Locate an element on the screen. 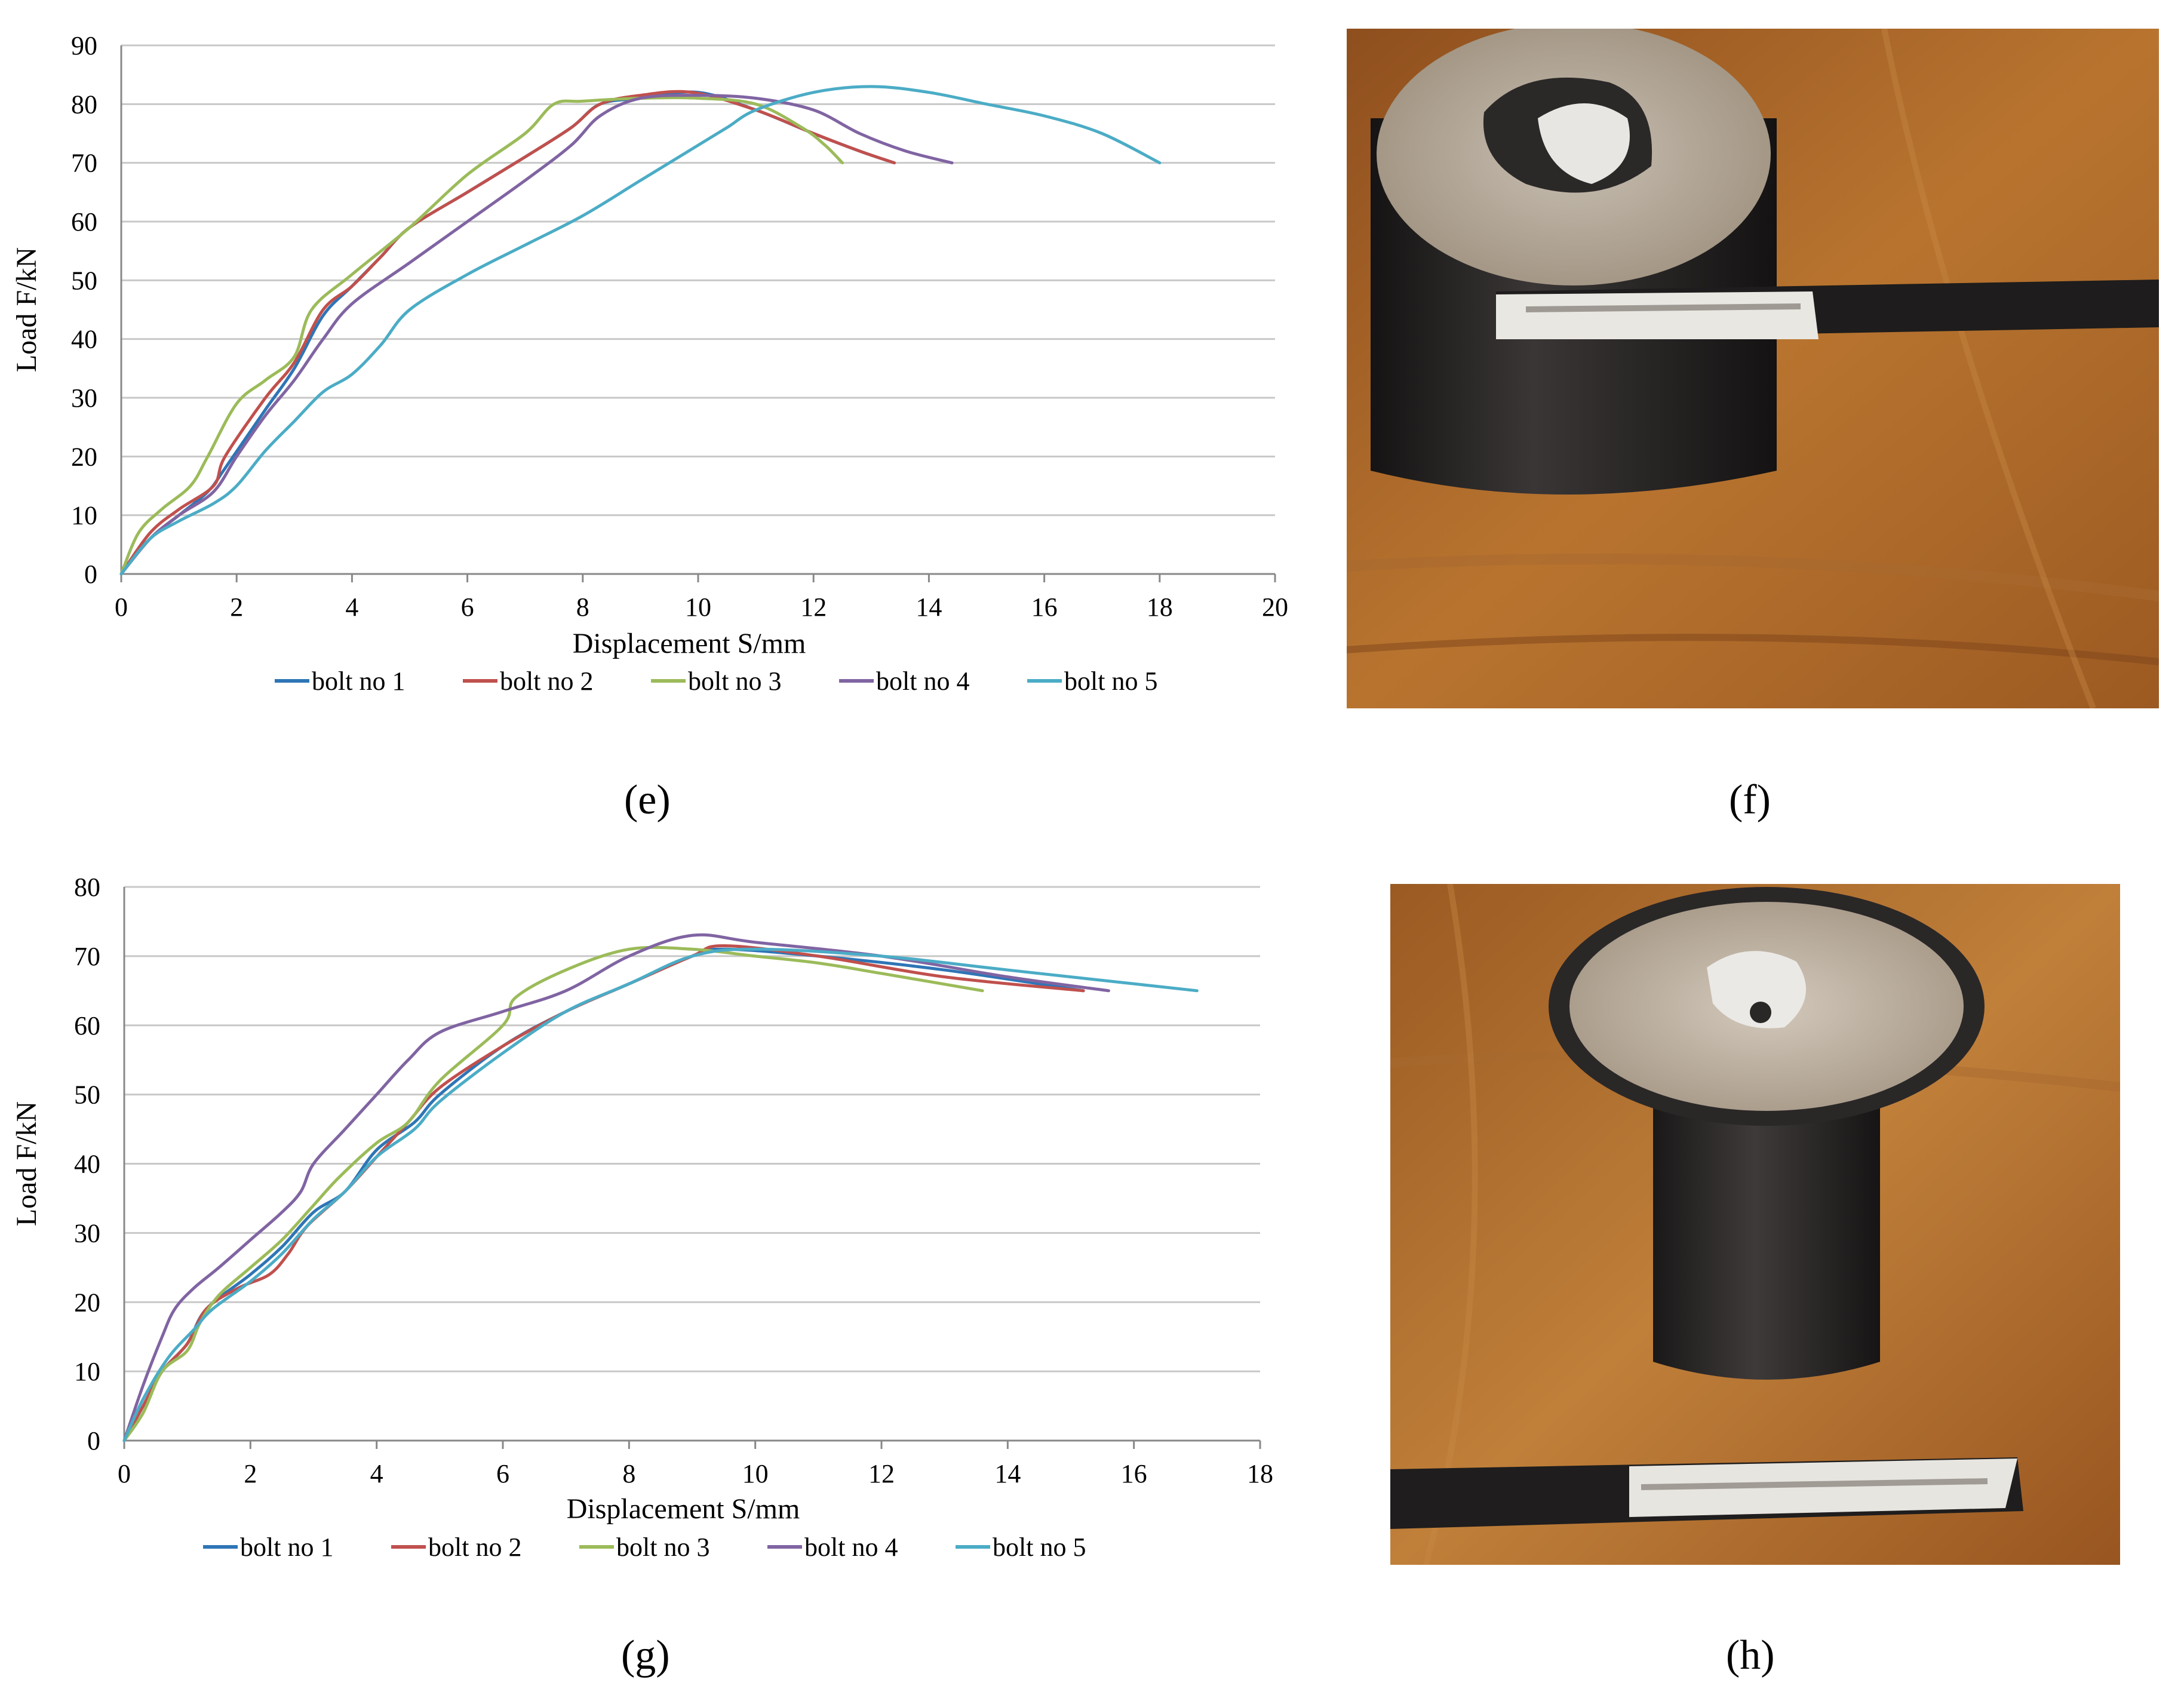 This screenshot has height=1698, width=2184. y-tick-label: 90 is located at coordinates (84, 45).